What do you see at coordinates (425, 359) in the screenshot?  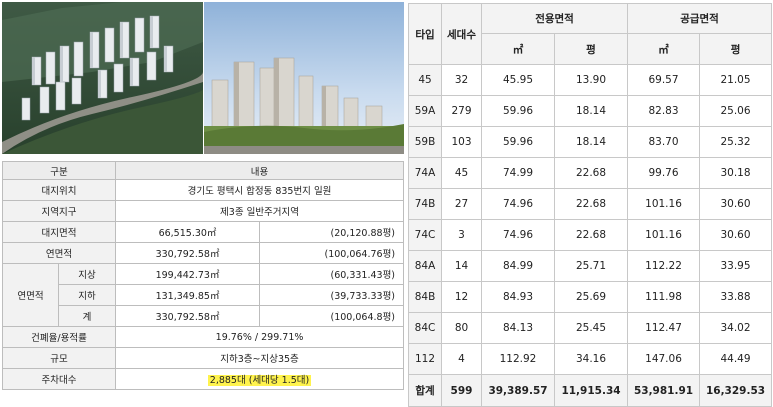 I see `unit-type: 112` at bounding box center [425, 359].